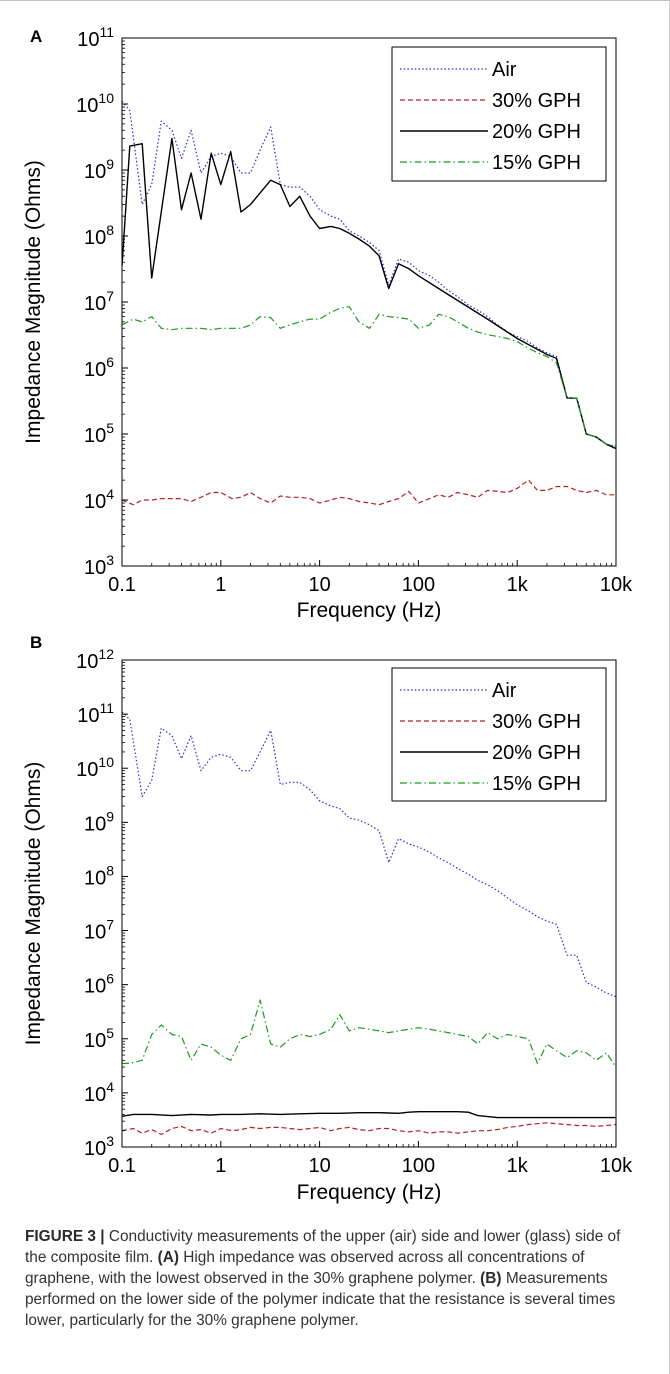 Image resolution: width=670 pixels, height=1374 pixels. What do you see at coordinates (65, 1236) in the screenshot?
I see `caption-label: FIGURE 3 |` at bounding box center [65, 1236].